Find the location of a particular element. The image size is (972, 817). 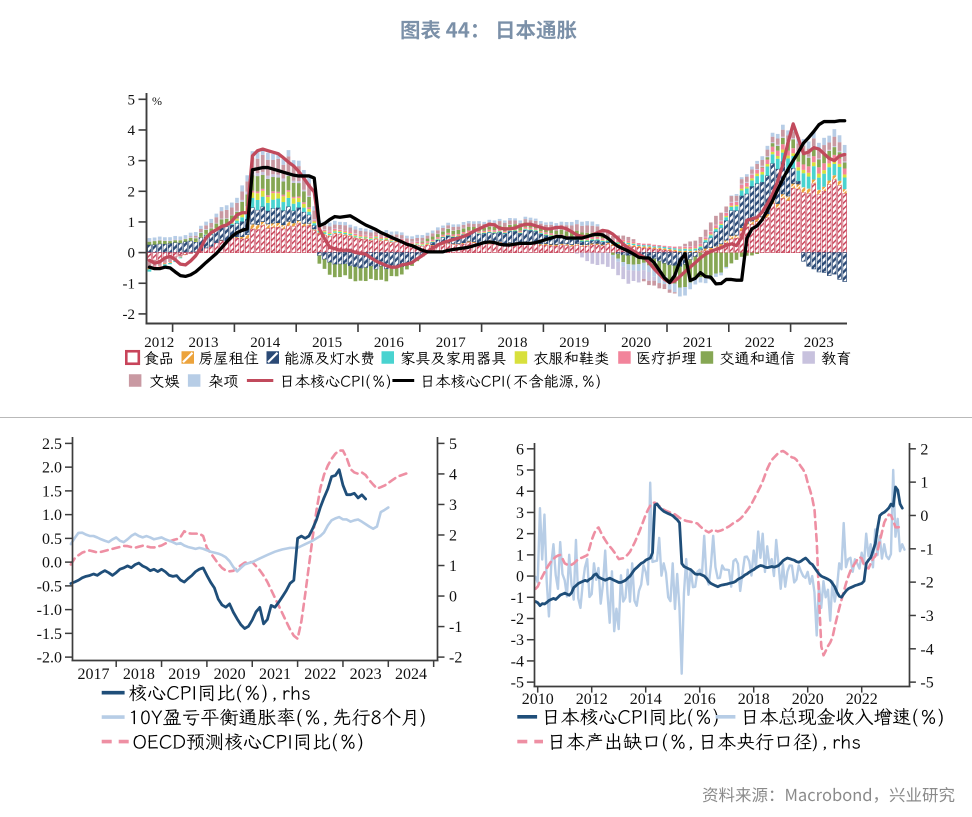

svg-text: -2.0 is located at coordinates (49, 658).